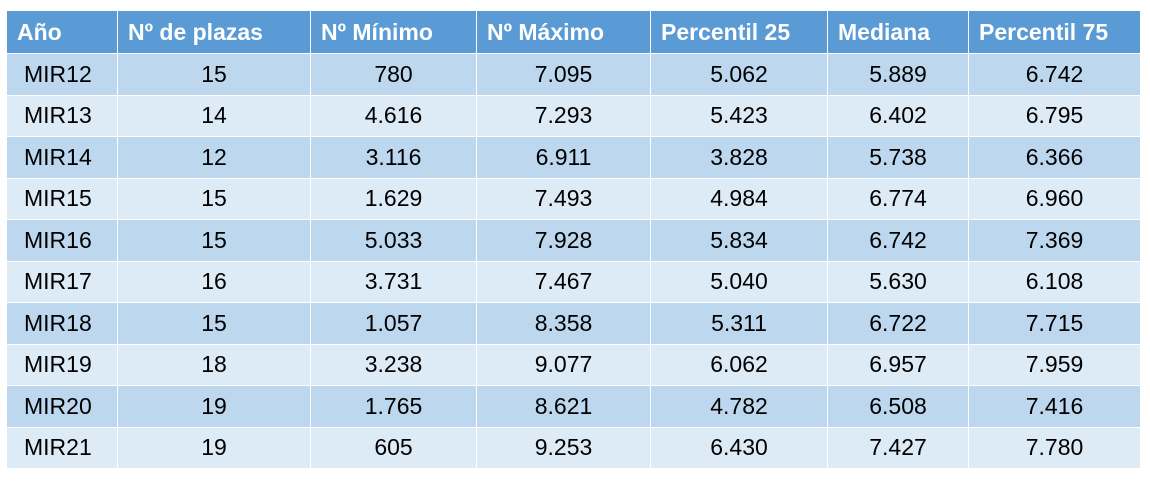 The height and width of the screenshot is (482, 1150). What do you see at coordinates (394, 365) in the screenshot?
I see `cell-minimum: 3.238` at bounding box center [394, 365].